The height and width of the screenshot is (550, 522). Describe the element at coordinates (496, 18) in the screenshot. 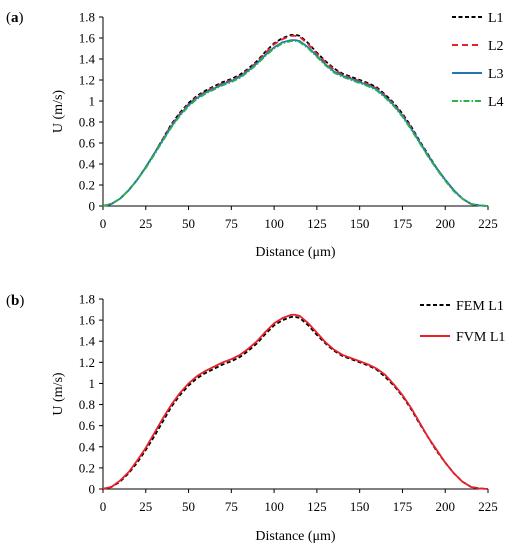

I see `legend-label: L1` at that location.